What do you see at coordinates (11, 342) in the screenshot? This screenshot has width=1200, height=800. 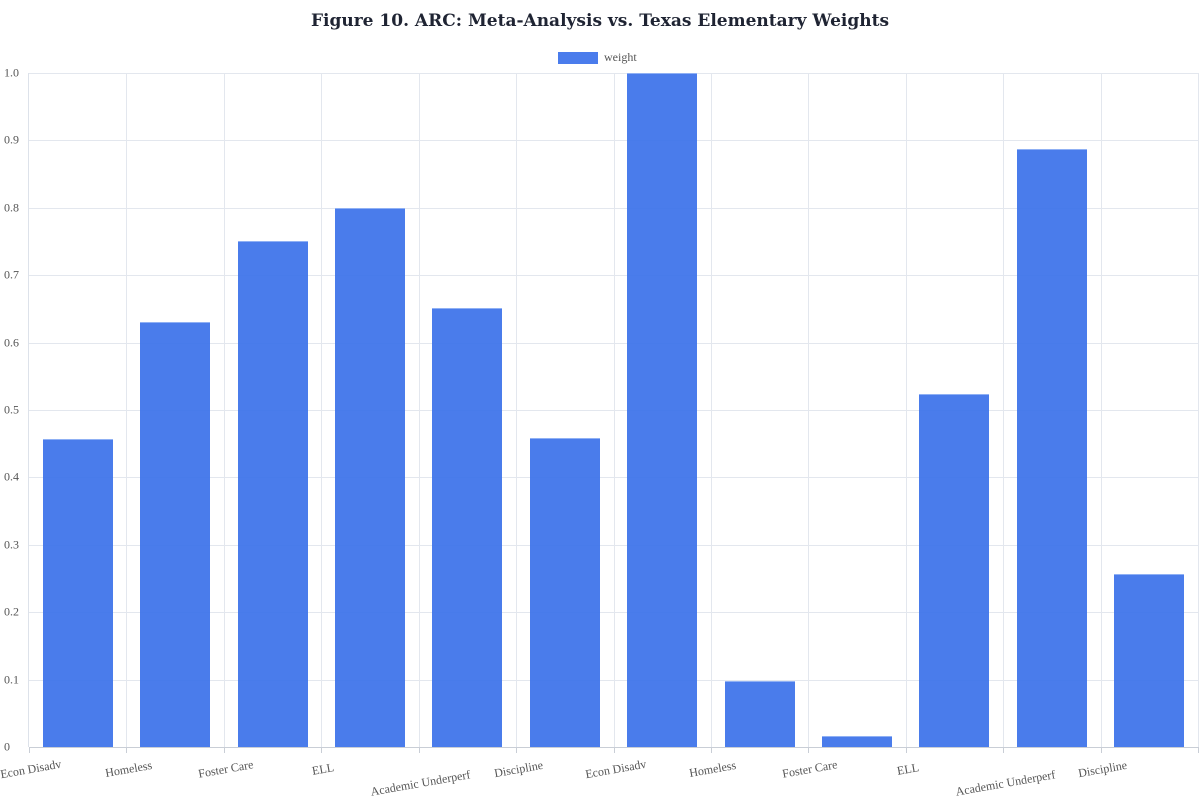 I see `y-tick-label: 0.6` at bounding box center [11, 342].